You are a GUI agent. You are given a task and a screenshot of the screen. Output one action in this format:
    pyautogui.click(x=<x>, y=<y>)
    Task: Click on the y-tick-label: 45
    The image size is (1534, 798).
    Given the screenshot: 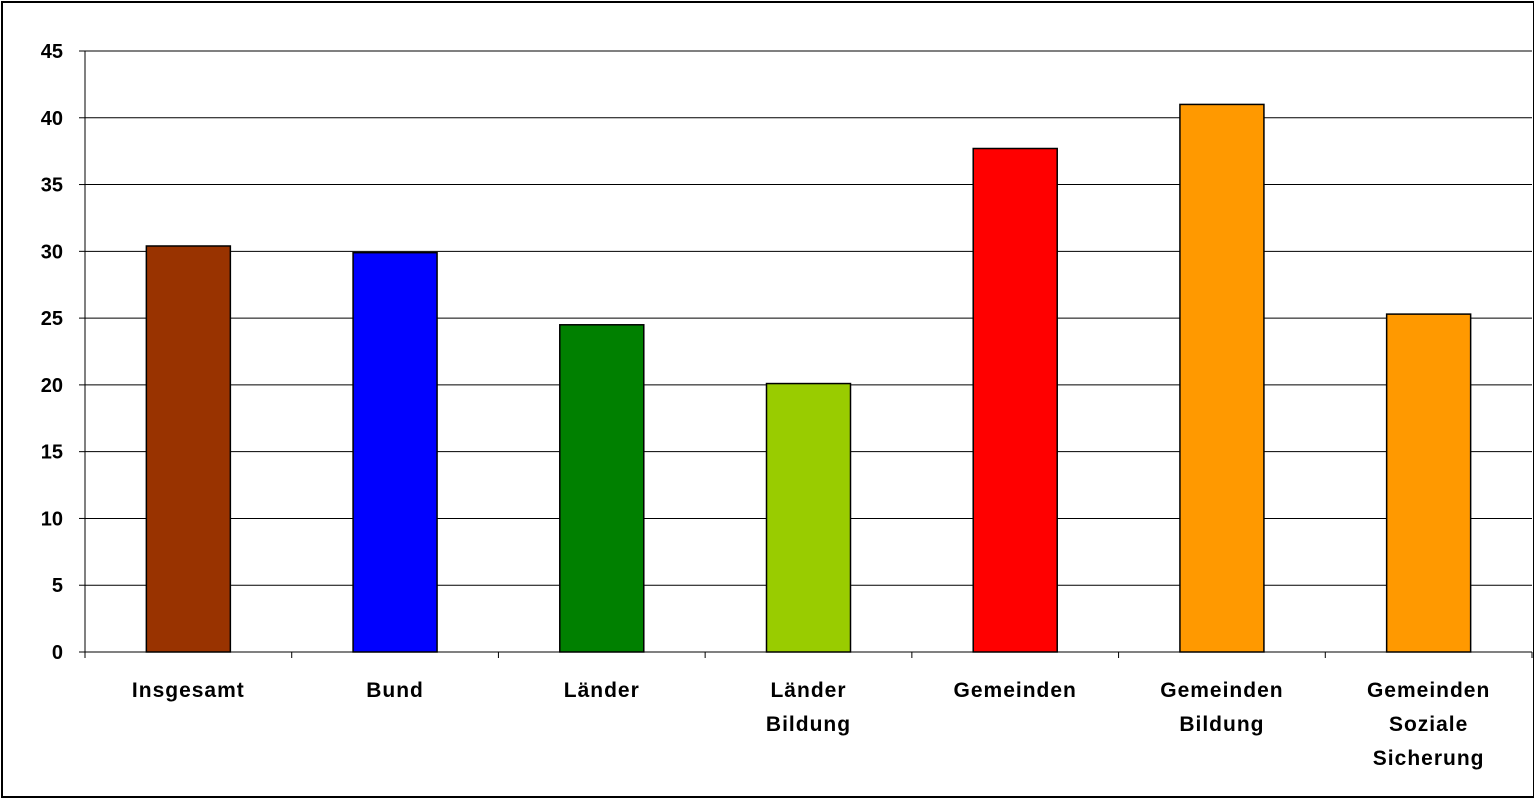 What is the action you would take?
    pyautogui.click(x=52, y=52)
    